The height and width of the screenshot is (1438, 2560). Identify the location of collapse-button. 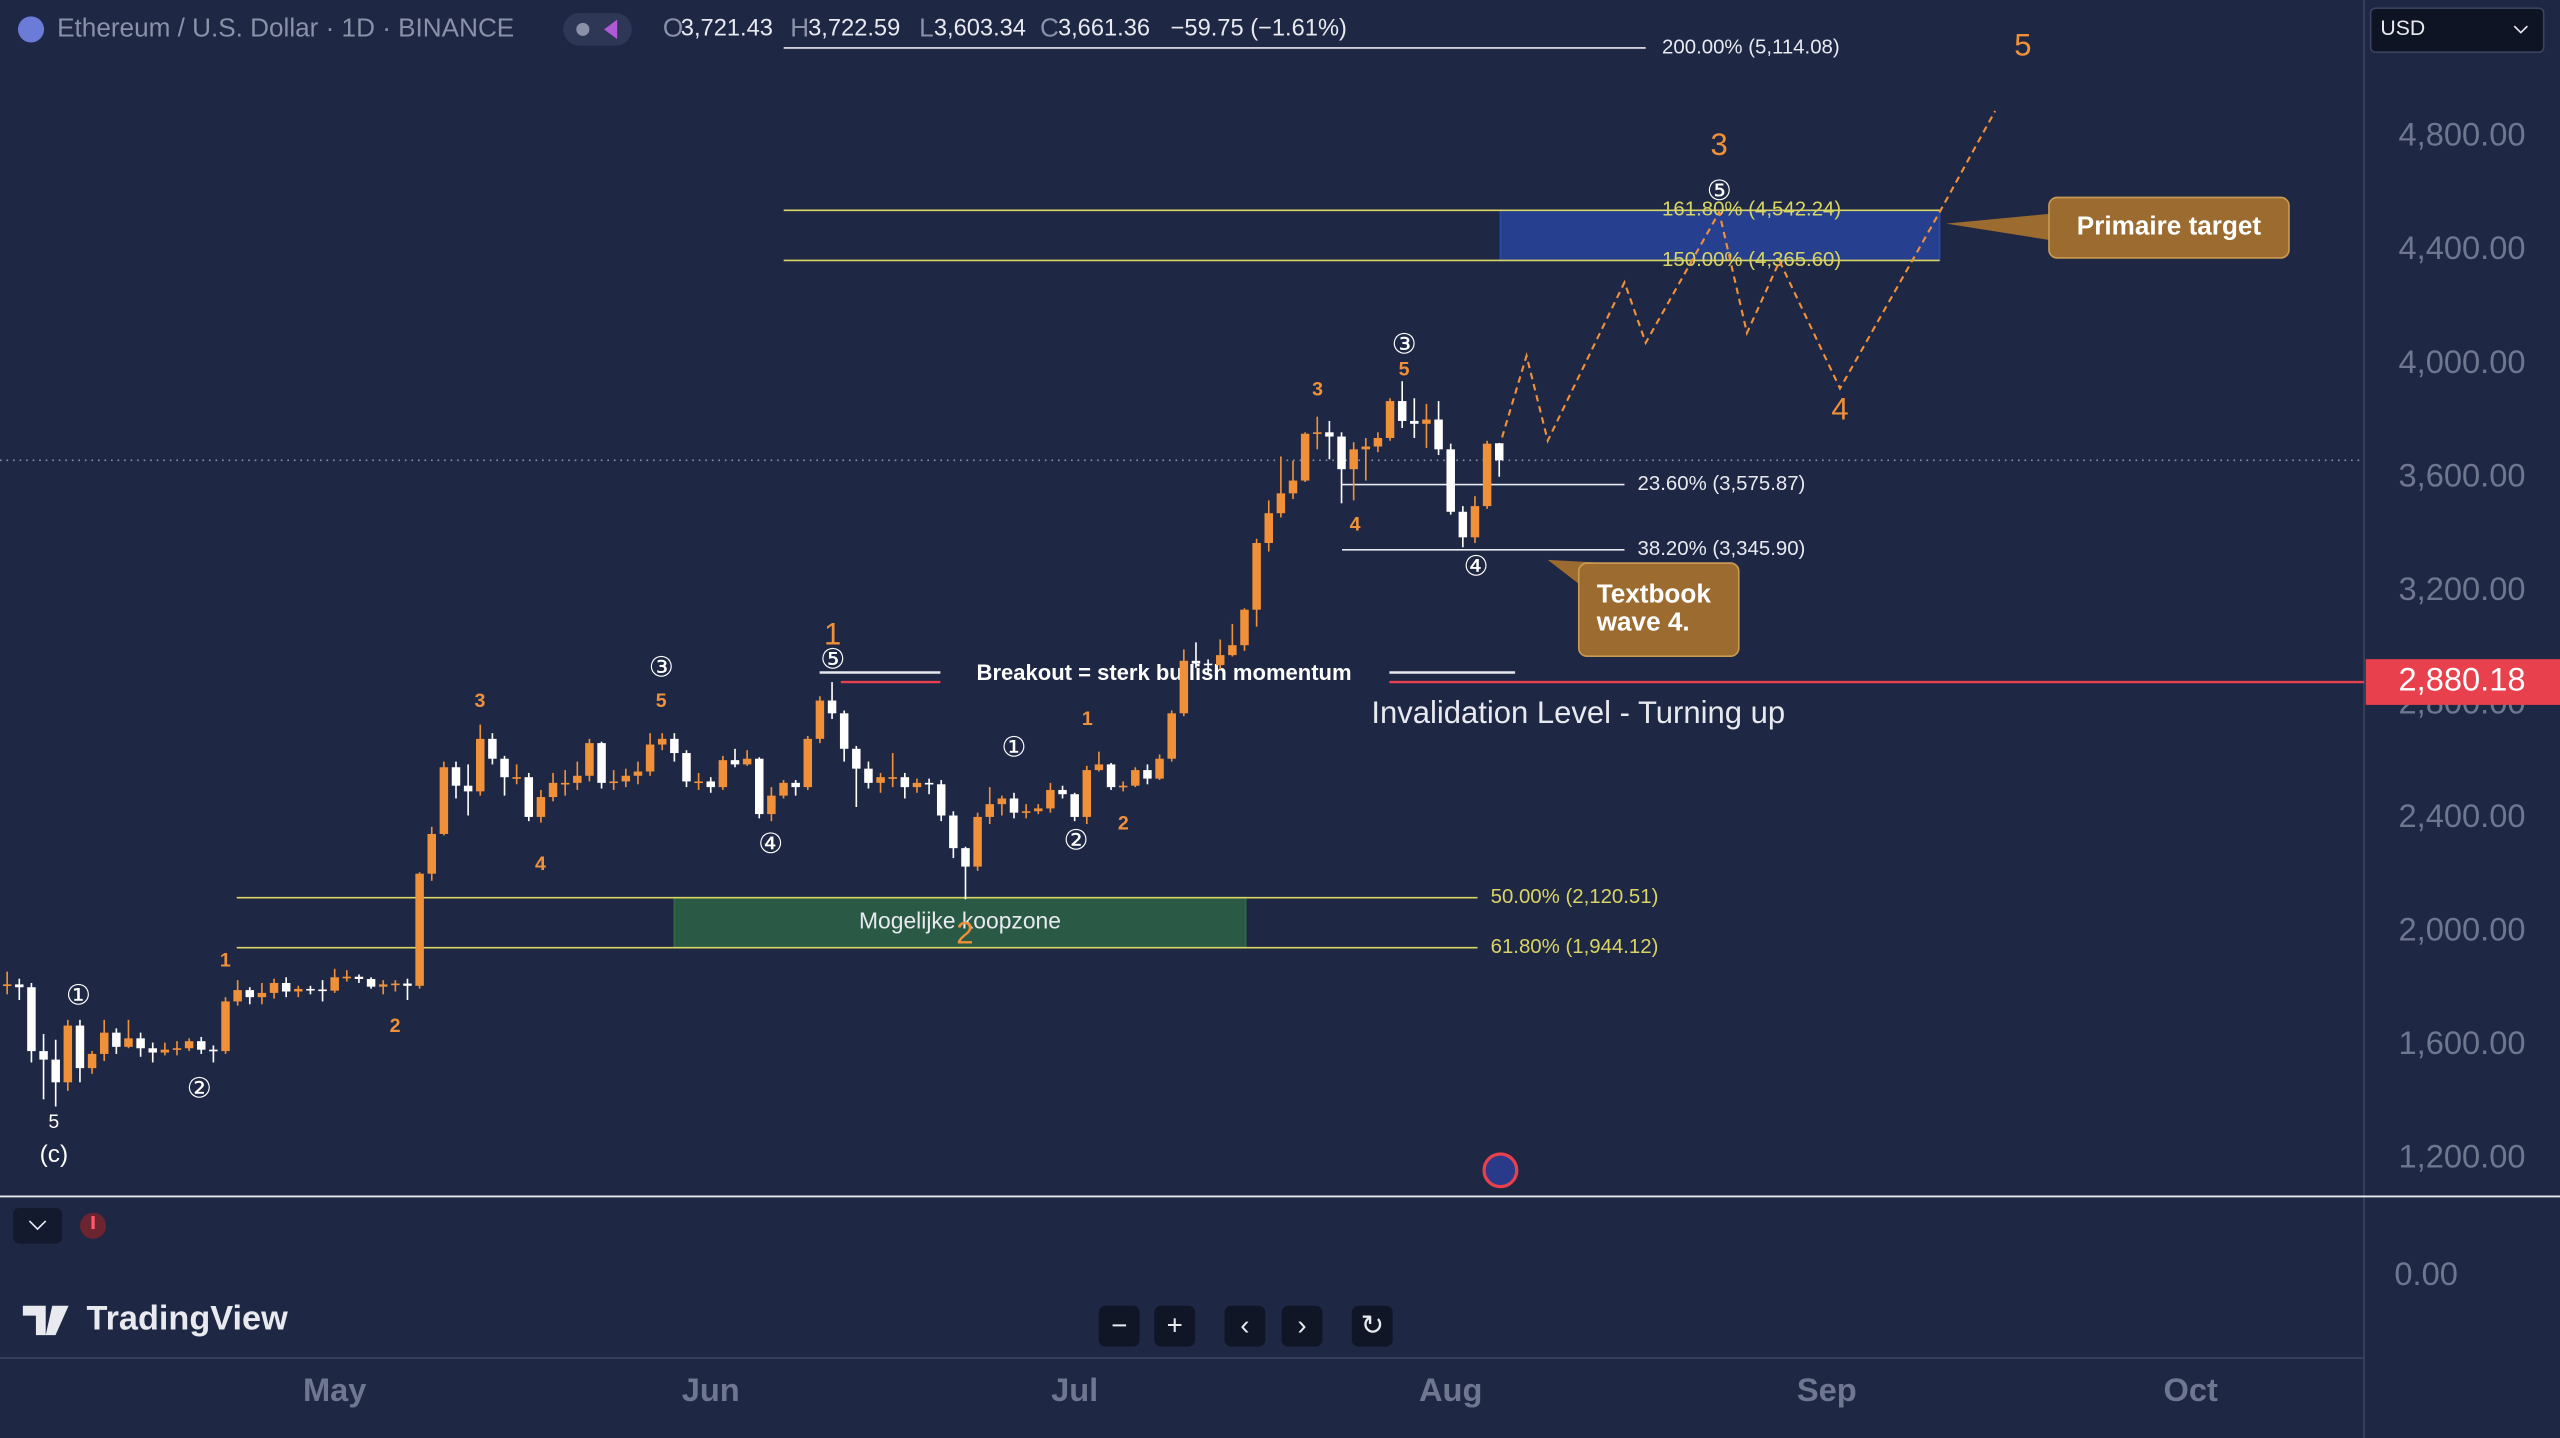
(38, 1225).